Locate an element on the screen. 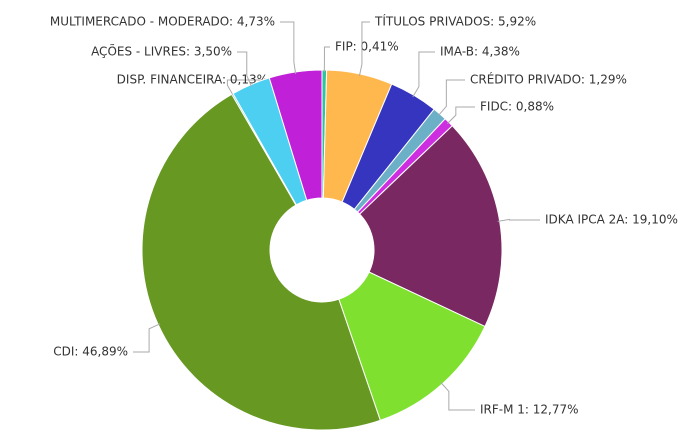 Image resolution: width=691 pixels, height=433 pixels. data-label: CRÉDITO PRIVADO: 1,29% is located at coordinates (548, 79).